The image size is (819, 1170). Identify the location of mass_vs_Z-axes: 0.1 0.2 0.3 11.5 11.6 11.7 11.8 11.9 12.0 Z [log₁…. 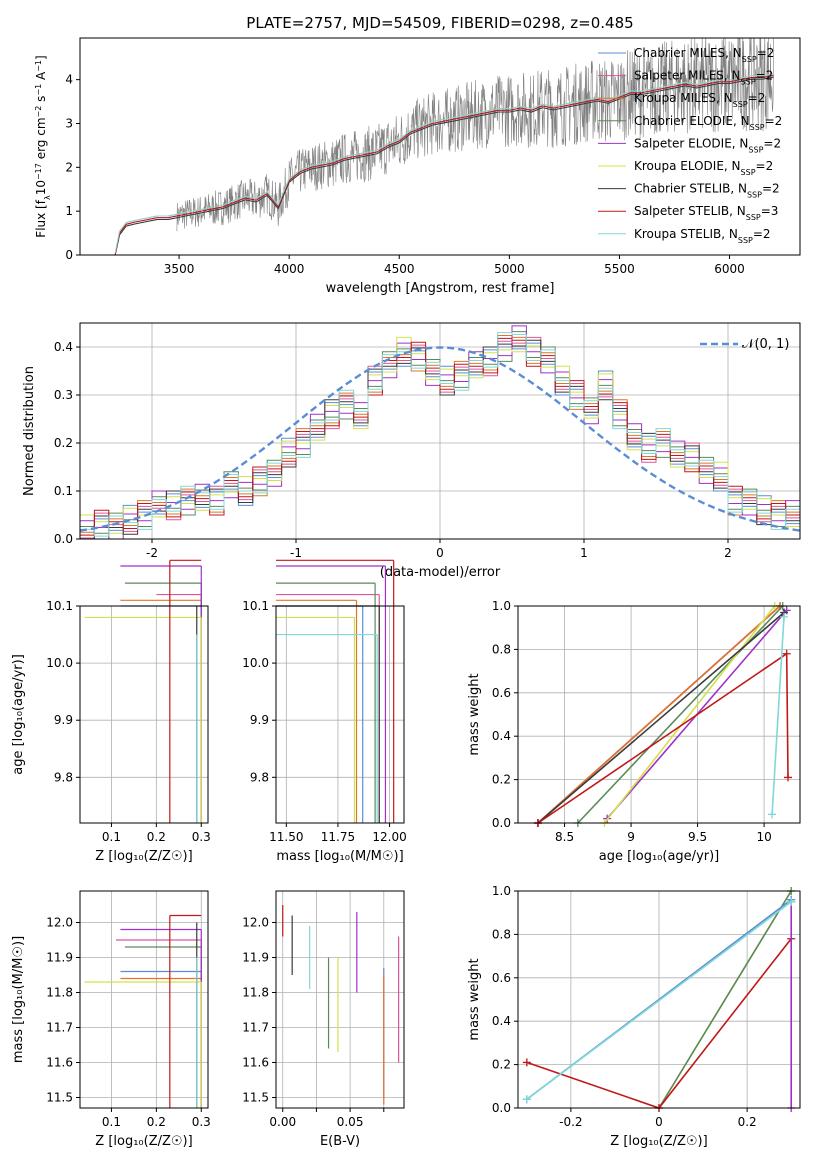
(111, 1019).